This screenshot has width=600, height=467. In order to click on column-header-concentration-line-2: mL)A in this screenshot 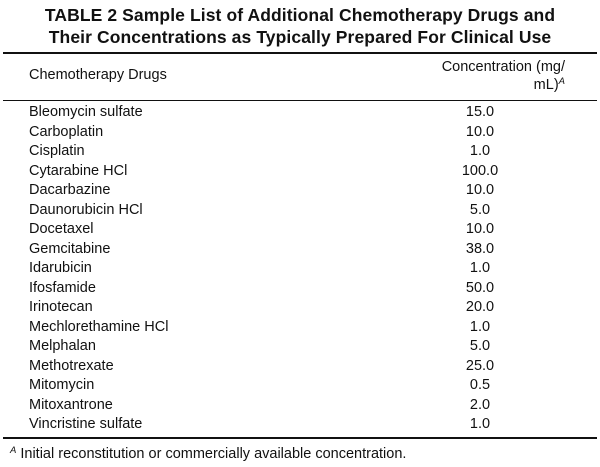, I will do `click(482, 85)`.